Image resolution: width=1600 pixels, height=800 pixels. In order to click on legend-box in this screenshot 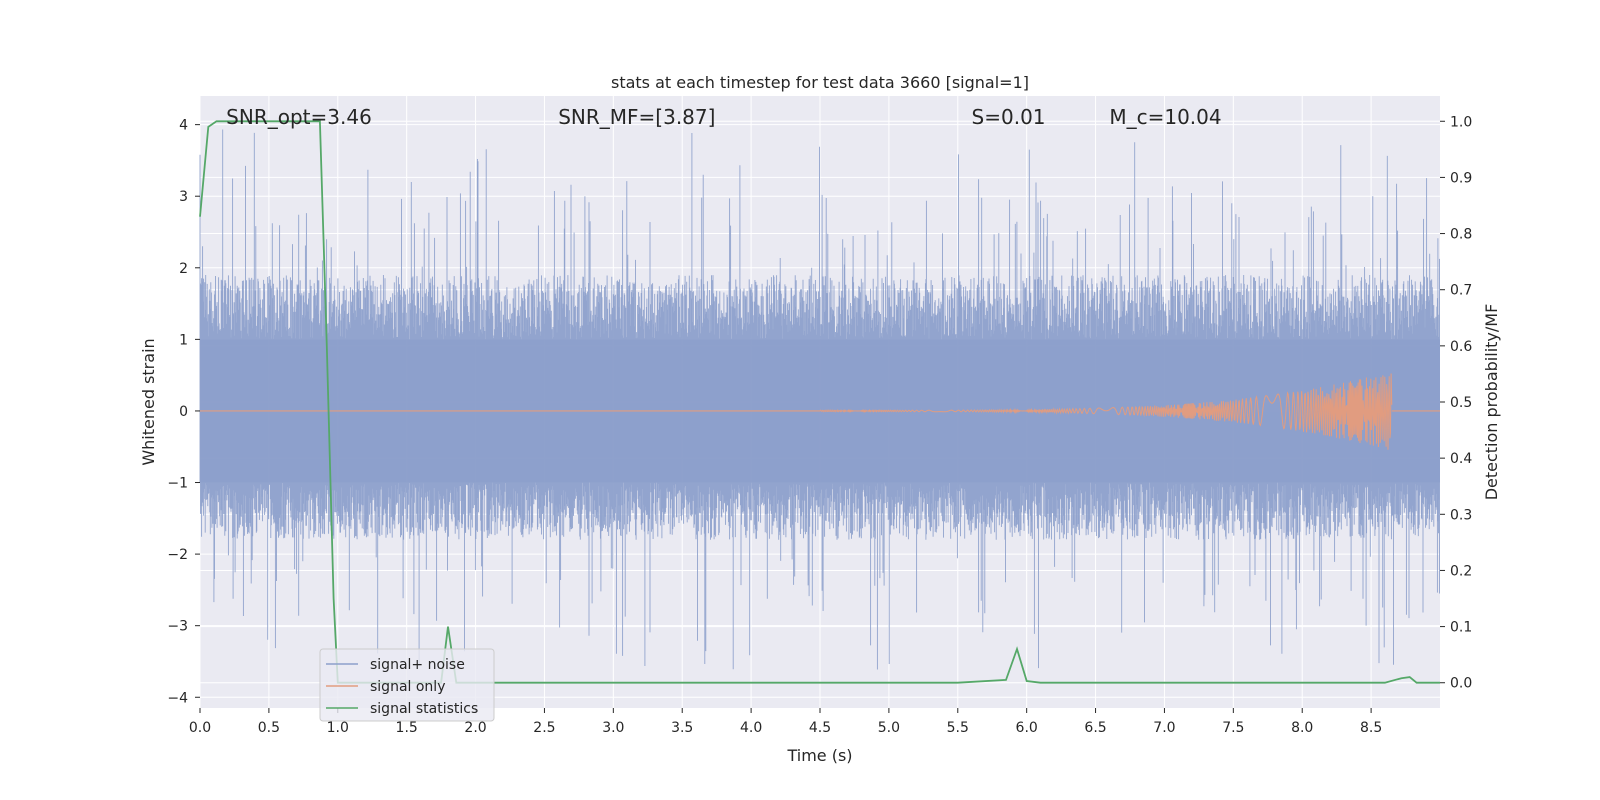, I will do `click(407, 685)`.